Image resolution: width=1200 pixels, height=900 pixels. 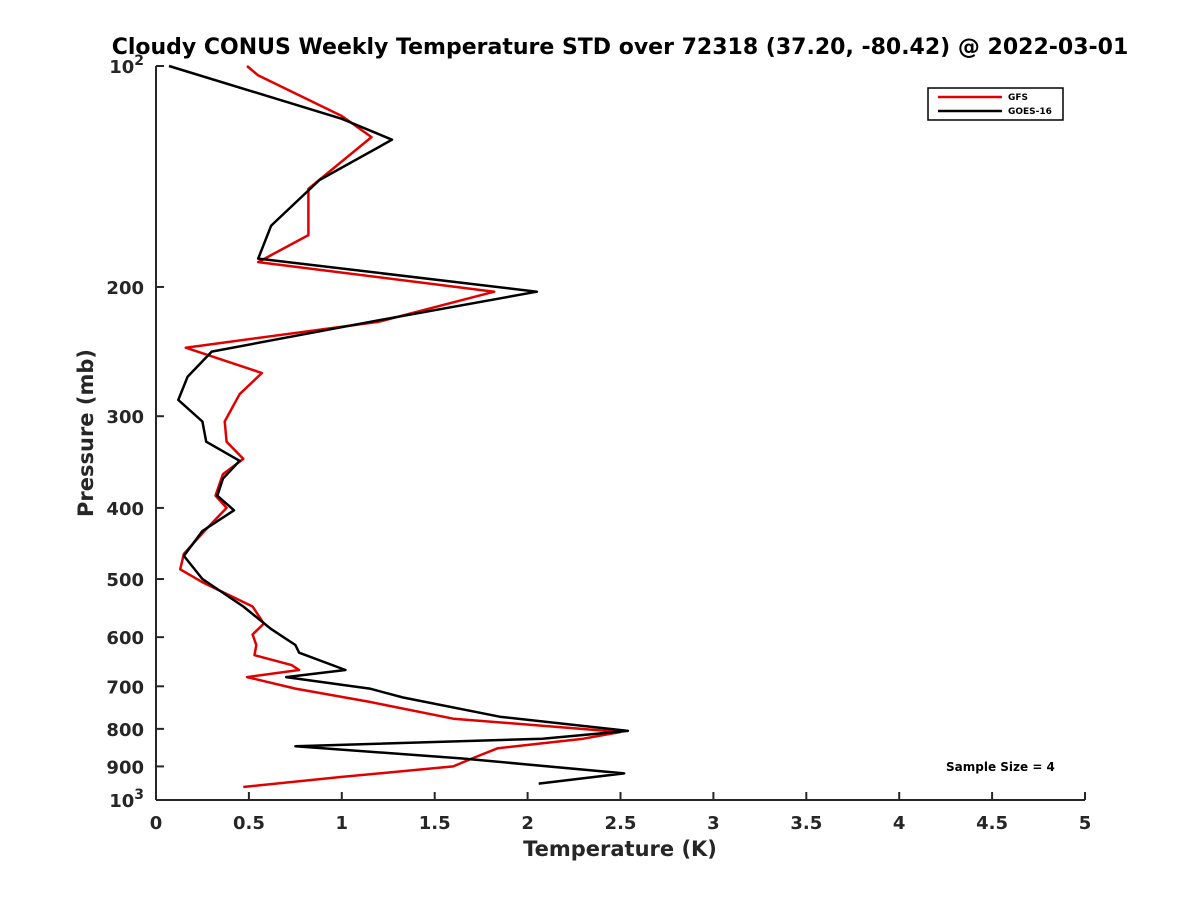 I want to click on x-tick-label: 3, so click(x=713, y=823).